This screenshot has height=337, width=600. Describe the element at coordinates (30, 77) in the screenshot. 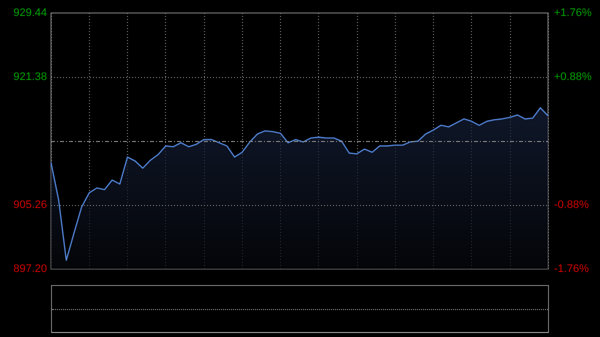

I see `y-tick-label: 921.38` at that location.